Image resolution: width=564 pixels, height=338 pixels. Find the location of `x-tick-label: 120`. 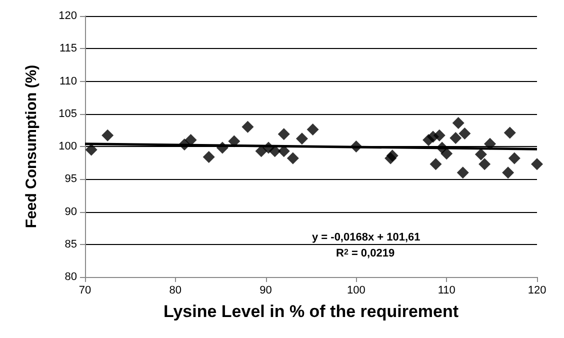

x-tick-label: 120 is located at coordinates (537, 290).